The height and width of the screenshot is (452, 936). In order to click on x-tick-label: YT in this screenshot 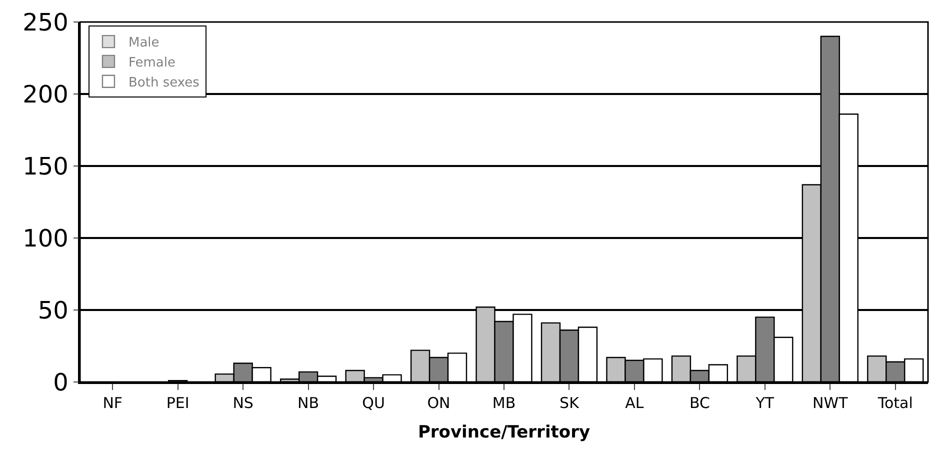, I will do `click(764, 403)`.